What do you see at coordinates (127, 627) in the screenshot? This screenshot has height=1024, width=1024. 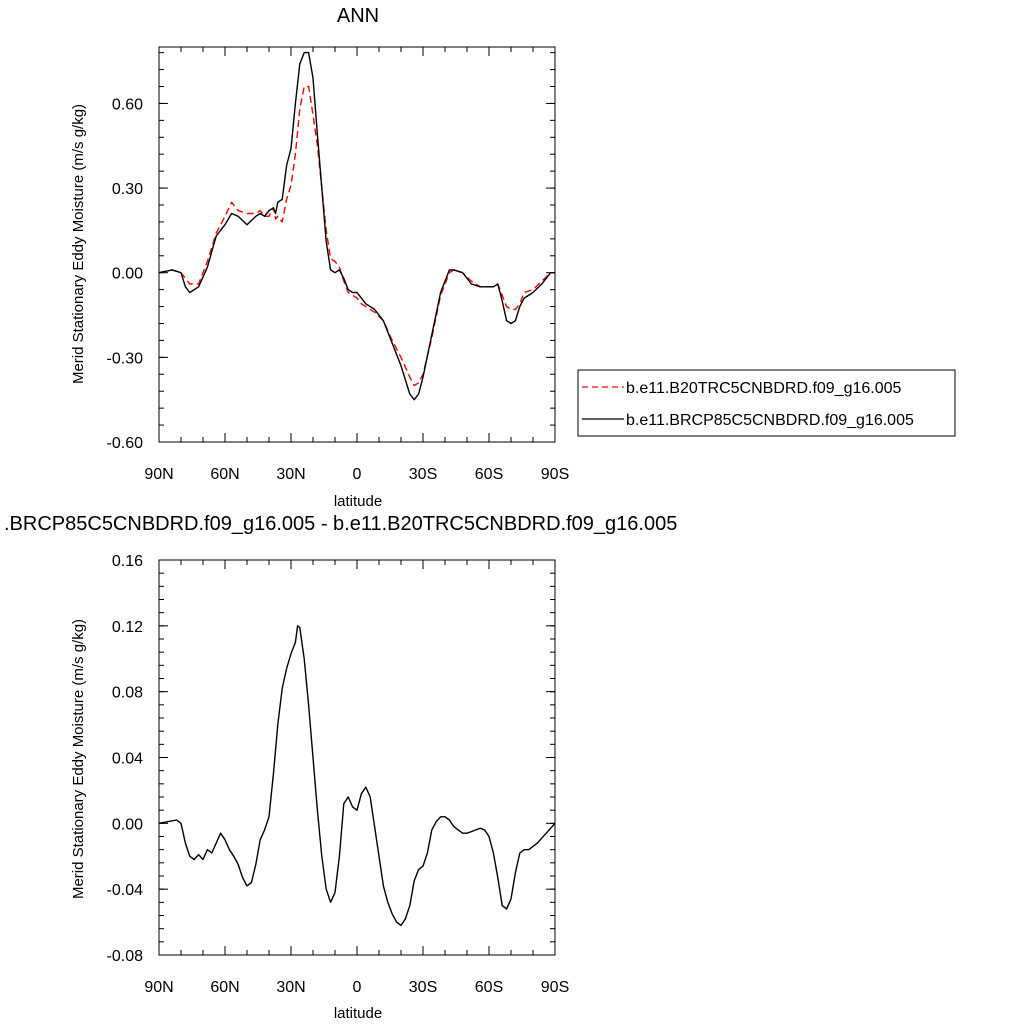 I see `y-tick-label: 0.12` at bounding box center [127, 627].